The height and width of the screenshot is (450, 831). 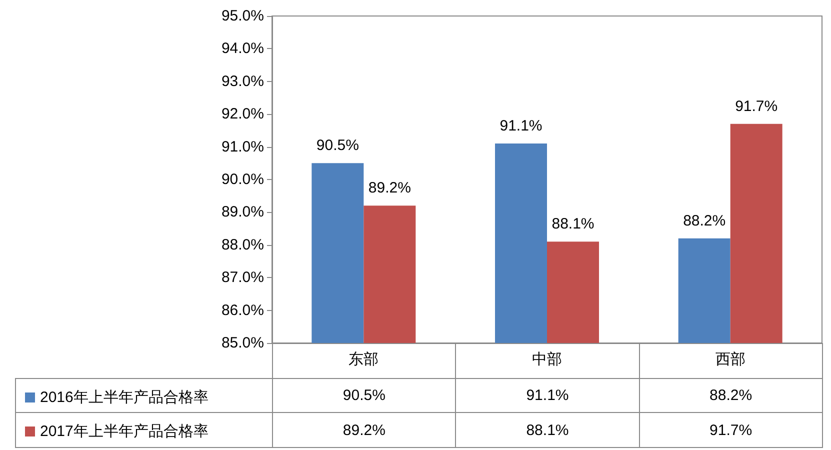 What do you see at coordinates (363, 359) in the screenshot?
I see `x-tick-label: 东部` at bounding box center [363, 359].